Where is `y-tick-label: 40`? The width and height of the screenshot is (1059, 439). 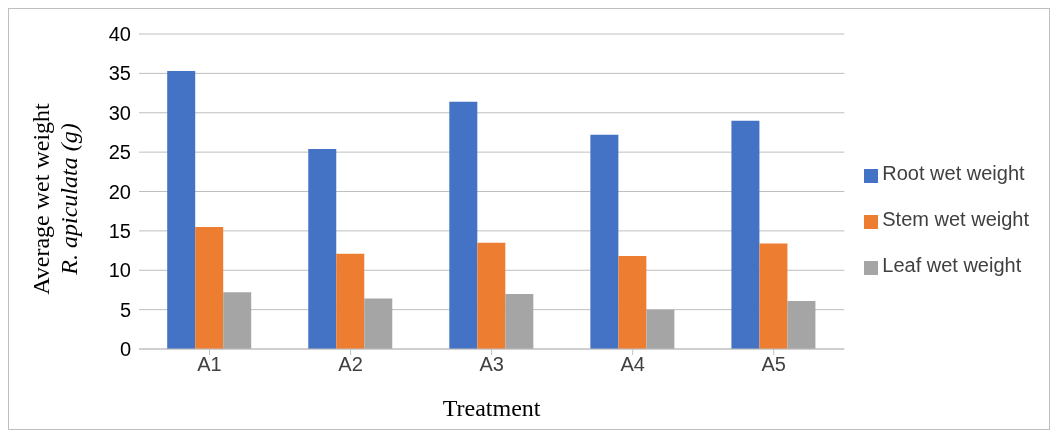
y-tick-label: 40 is located at coordinates (119, 34).